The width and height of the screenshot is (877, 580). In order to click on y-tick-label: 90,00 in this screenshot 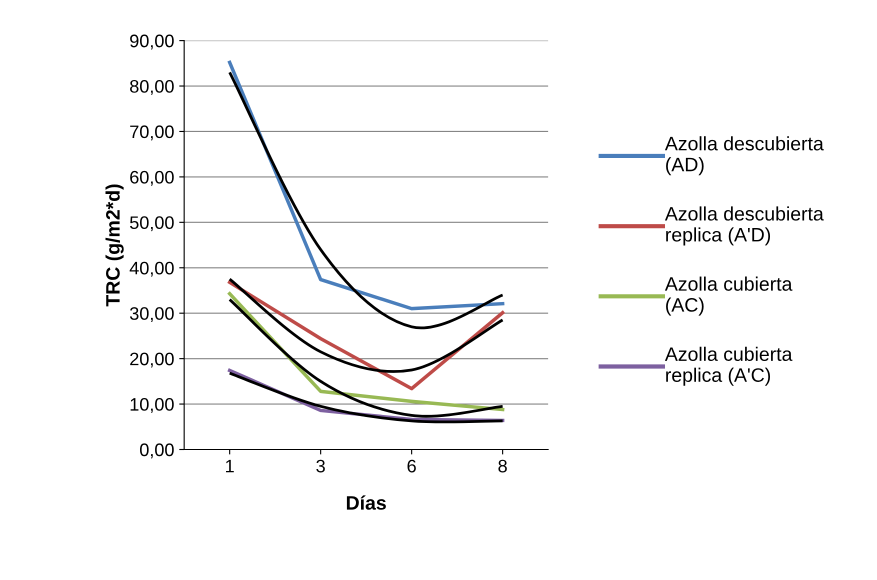, I will do `click(152, 42)`.